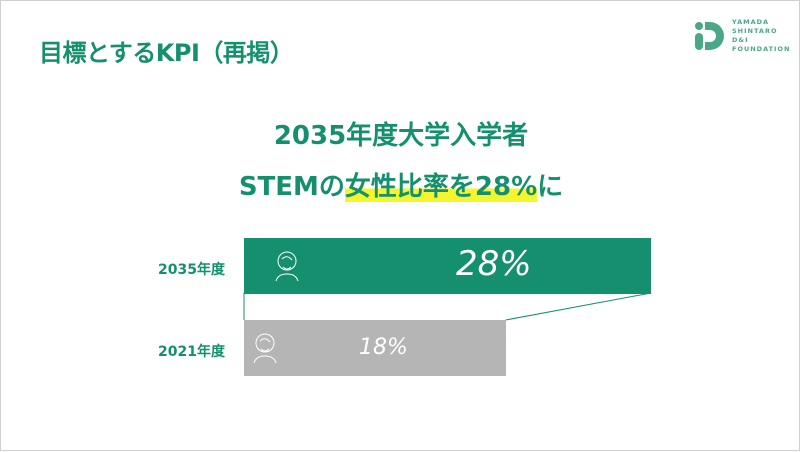  What do you see at coordinates (166, 53) in the screenshot?
I see `slide-title: 目標とするKPI（再掲）` at bounding box center [166, 53].